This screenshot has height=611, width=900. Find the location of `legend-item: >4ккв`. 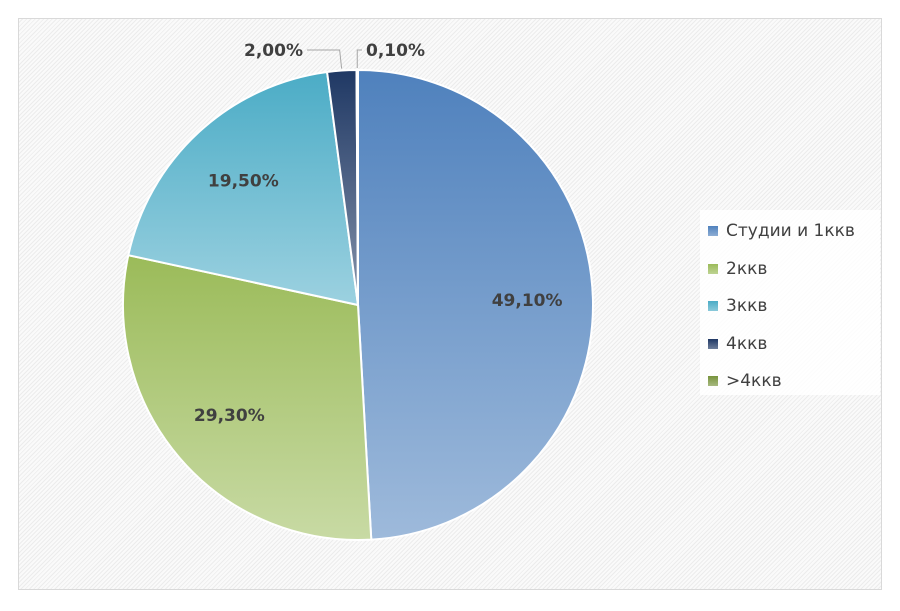

legend-item: >4ккв is located at coordinates (745, 381).